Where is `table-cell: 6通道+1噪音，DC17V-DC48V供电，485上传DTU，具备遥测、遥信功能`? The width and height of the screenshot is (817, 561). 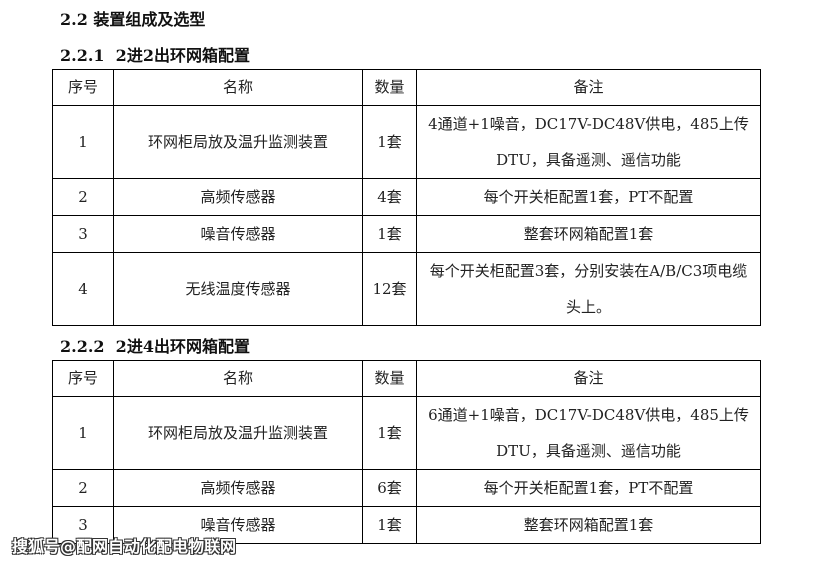
table-cell: 6通道+1噪音，DC17V-DC48V供电，485上传DTU，具备遥测、遥信功能 is located at coordinates (588, 433).